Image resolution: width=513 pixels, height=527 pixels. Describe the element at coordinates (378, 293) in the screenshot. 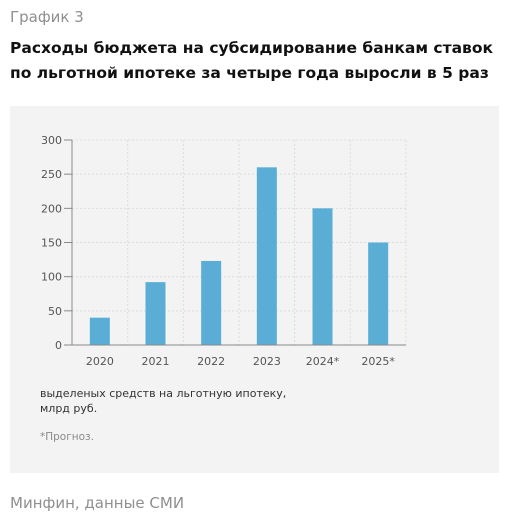

I see `bar-2025` at that location.